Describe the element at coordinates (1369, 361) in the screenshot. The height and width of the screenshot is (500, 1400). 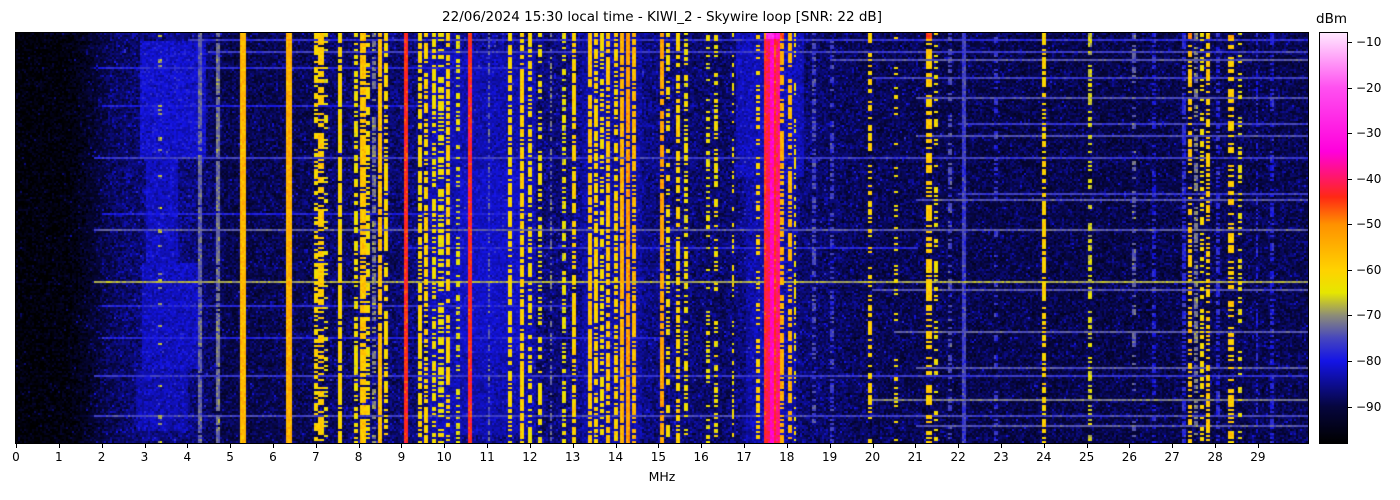
I see `colorbar-tick-label: −80` at that location.